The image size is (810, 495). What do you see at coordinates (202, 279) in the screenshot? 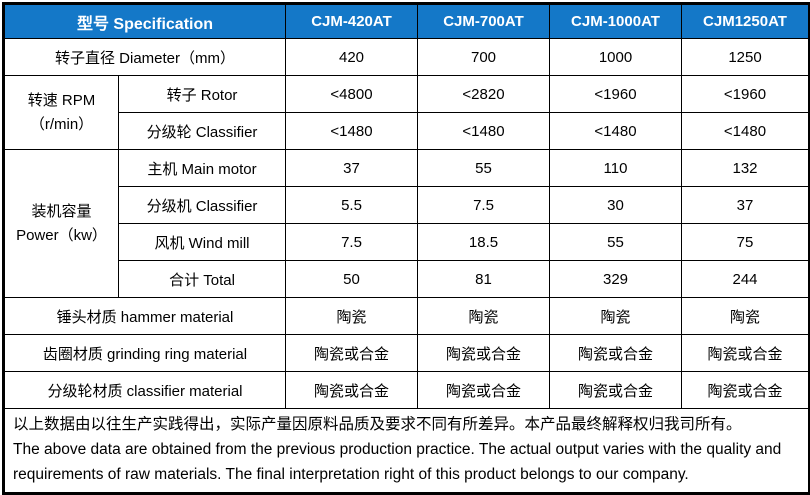
I see `row-label-total: 合计 Total` at bounding box center [202, 279].